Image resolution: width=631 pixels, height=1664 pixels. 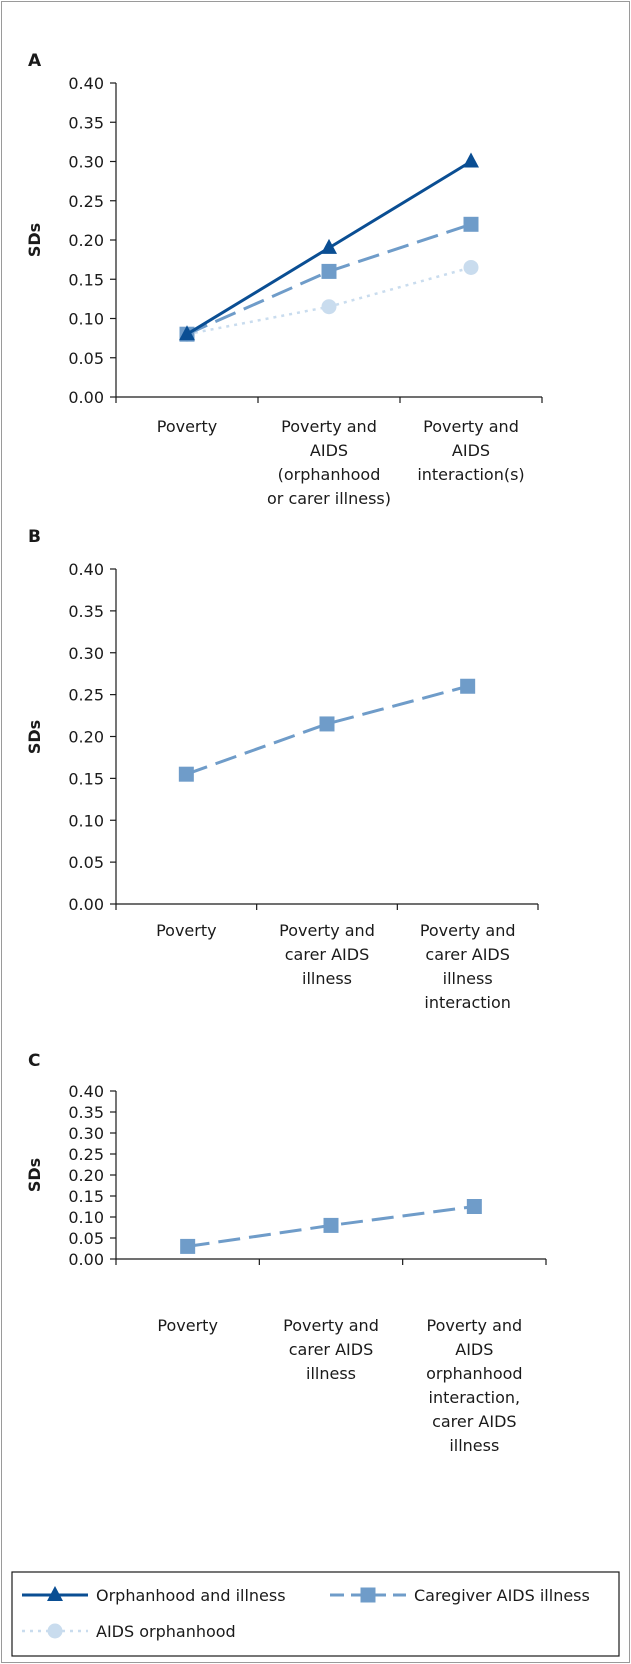 What do you see at coordinates (191, 1595) in the screenshot?
I see `legend-label-orphanhood-and-illness: Orphanhood and illness` at bounding box center [191, 1595].